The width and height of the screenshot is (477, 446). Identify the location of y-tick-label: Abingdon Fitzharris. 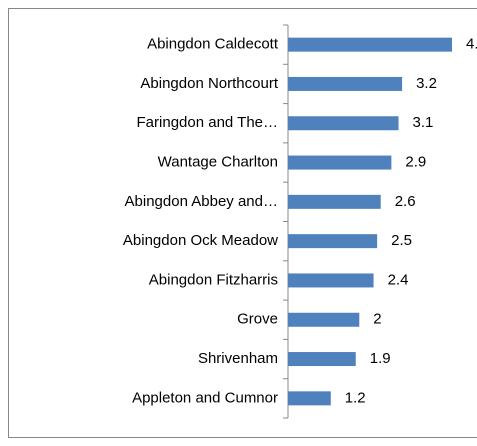
(213, 279).